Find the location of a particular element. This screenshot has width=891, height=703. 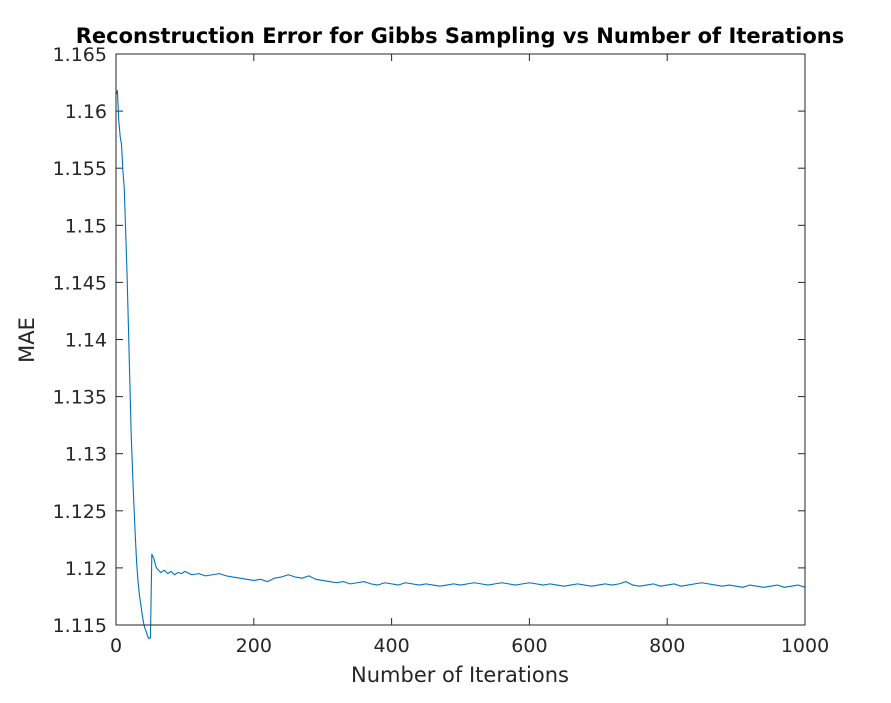

y-tick-label: 1.16 is located at coordinates (86, 112).